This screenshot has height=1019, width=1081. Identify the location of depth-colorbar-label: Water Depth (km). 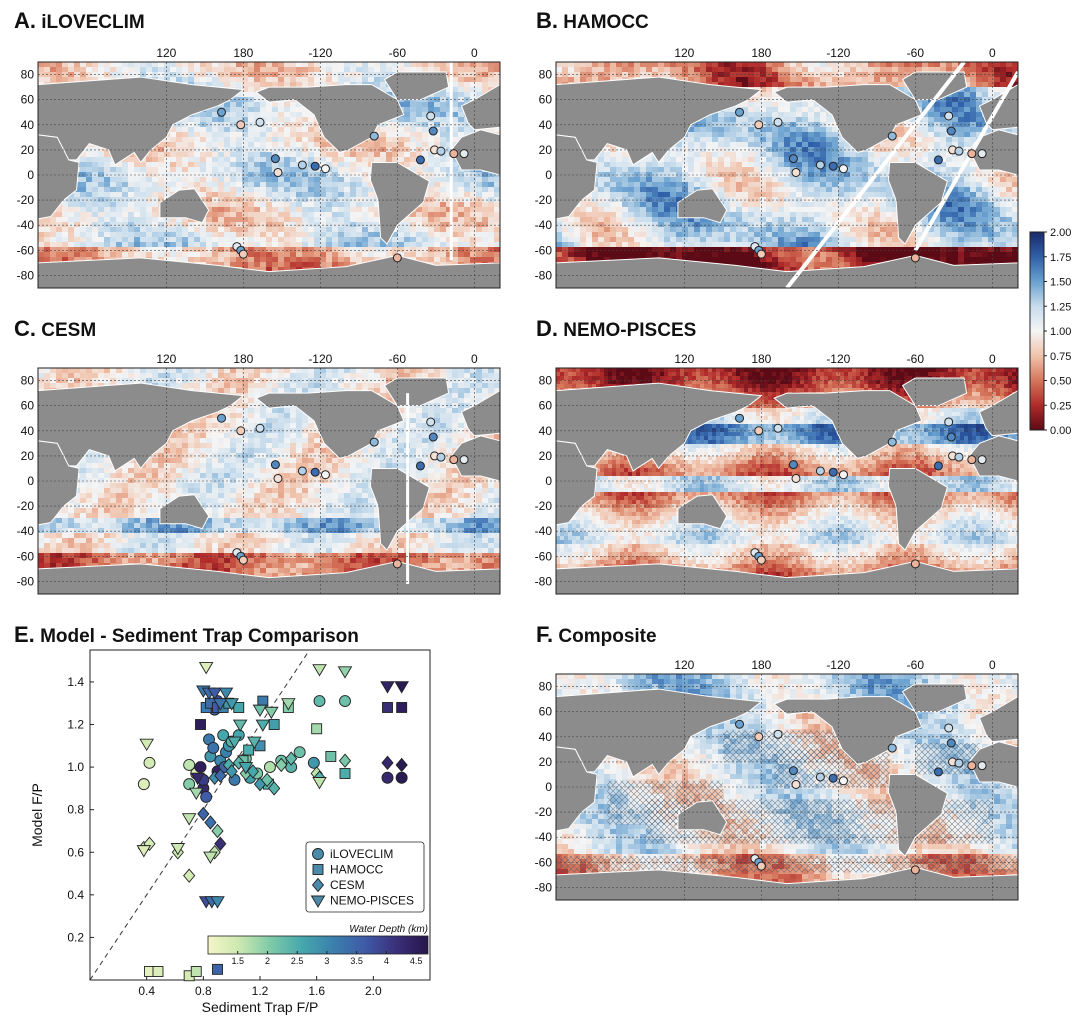
(388, 929).